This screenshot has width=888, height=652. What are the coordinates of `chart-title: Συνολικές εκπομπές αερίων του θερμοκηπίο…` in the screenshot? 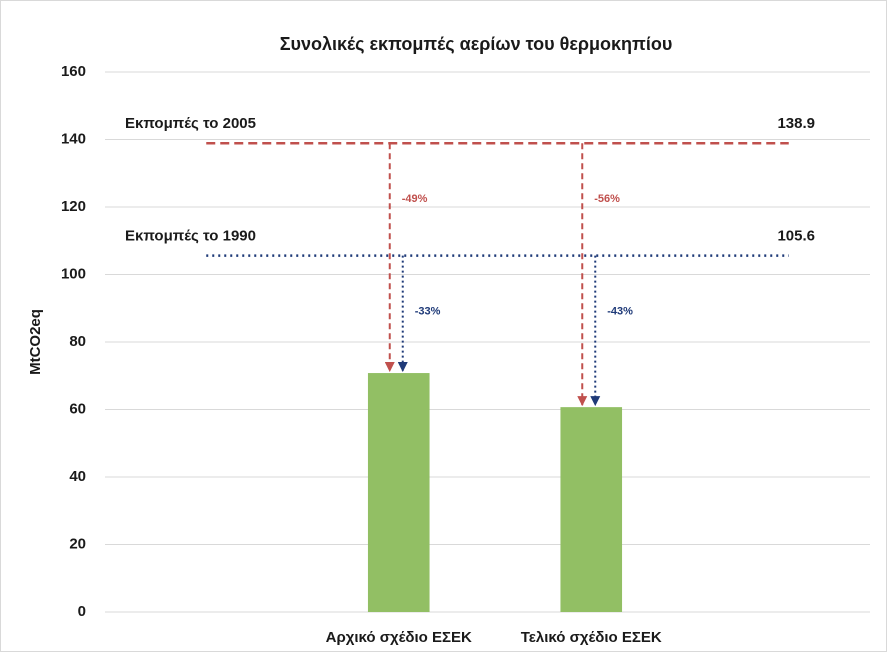 It's located at (476, 44).